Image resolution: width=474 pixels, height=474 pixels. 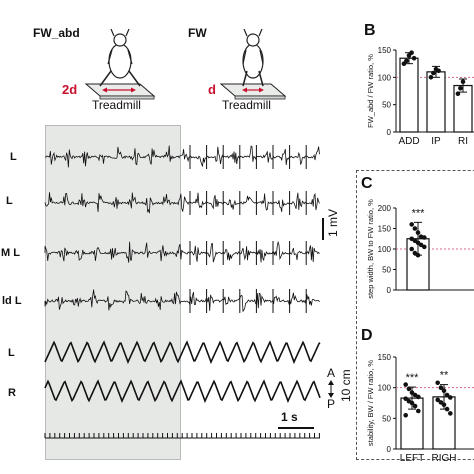 I want to click on category-label: ADD, so click(x=408, y=141).